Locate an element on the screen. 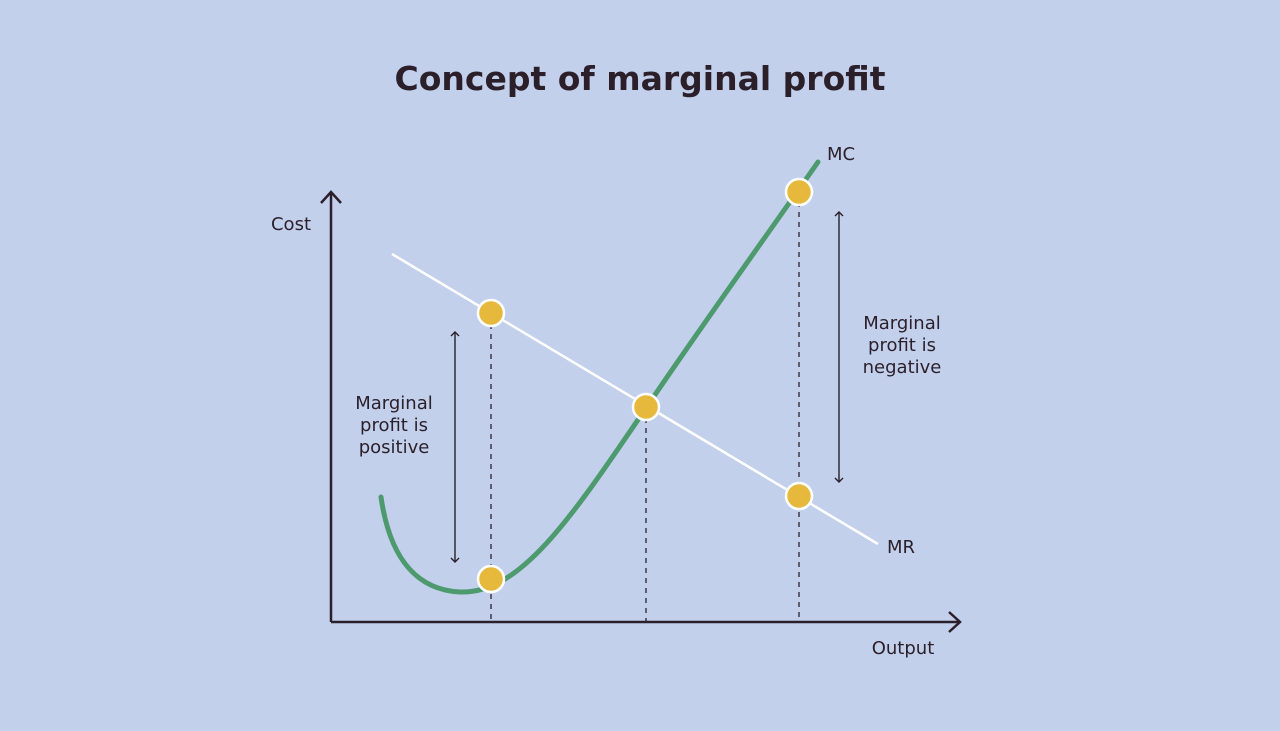 The width and height of the screenshot is (1280, 731). point-mc-left is located at coordinates (491, 579).